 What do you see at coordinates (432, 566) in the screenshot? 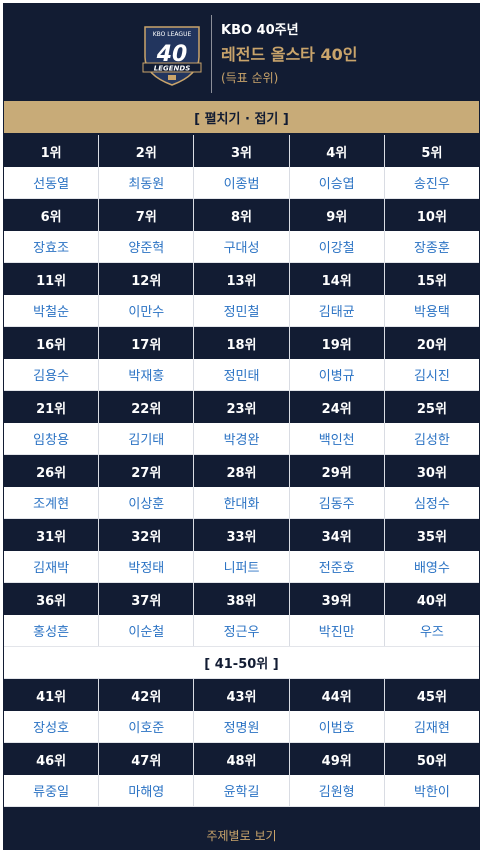
I see `player-name-link: 배영수` at bounding box center [432, 566].